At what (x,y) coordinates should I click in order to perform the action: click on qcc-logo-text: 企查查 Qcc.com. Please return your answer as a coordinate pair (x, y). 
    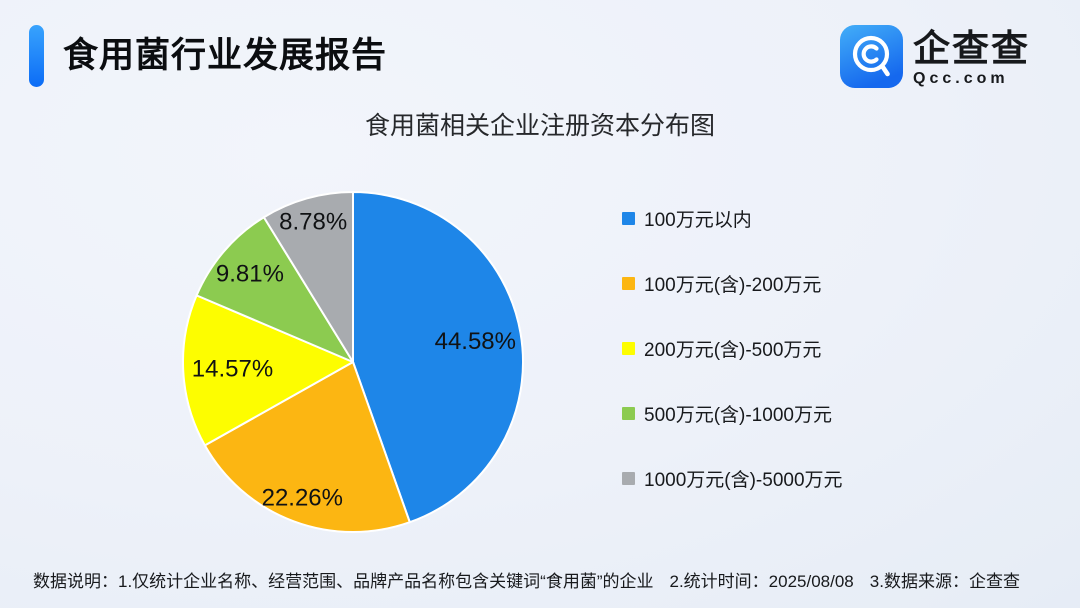
    Looking at the image, I should click on (971, 59).